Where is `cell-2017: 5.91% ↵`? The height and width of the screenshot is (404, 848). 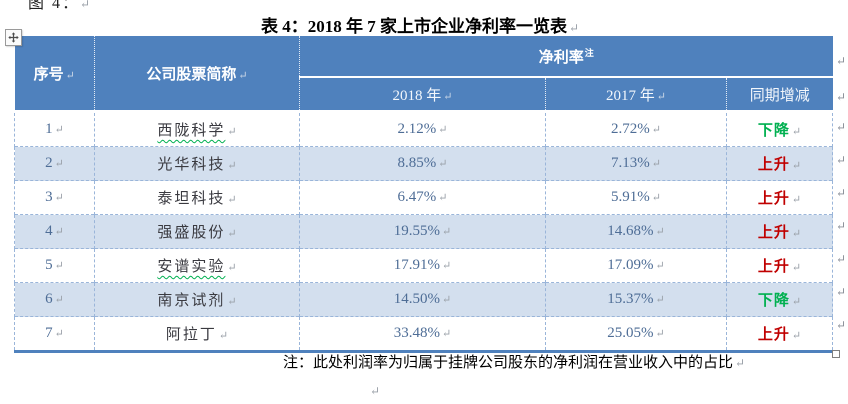 cell-2017: 5.91% ↵ is located at coordinates (636, 197).